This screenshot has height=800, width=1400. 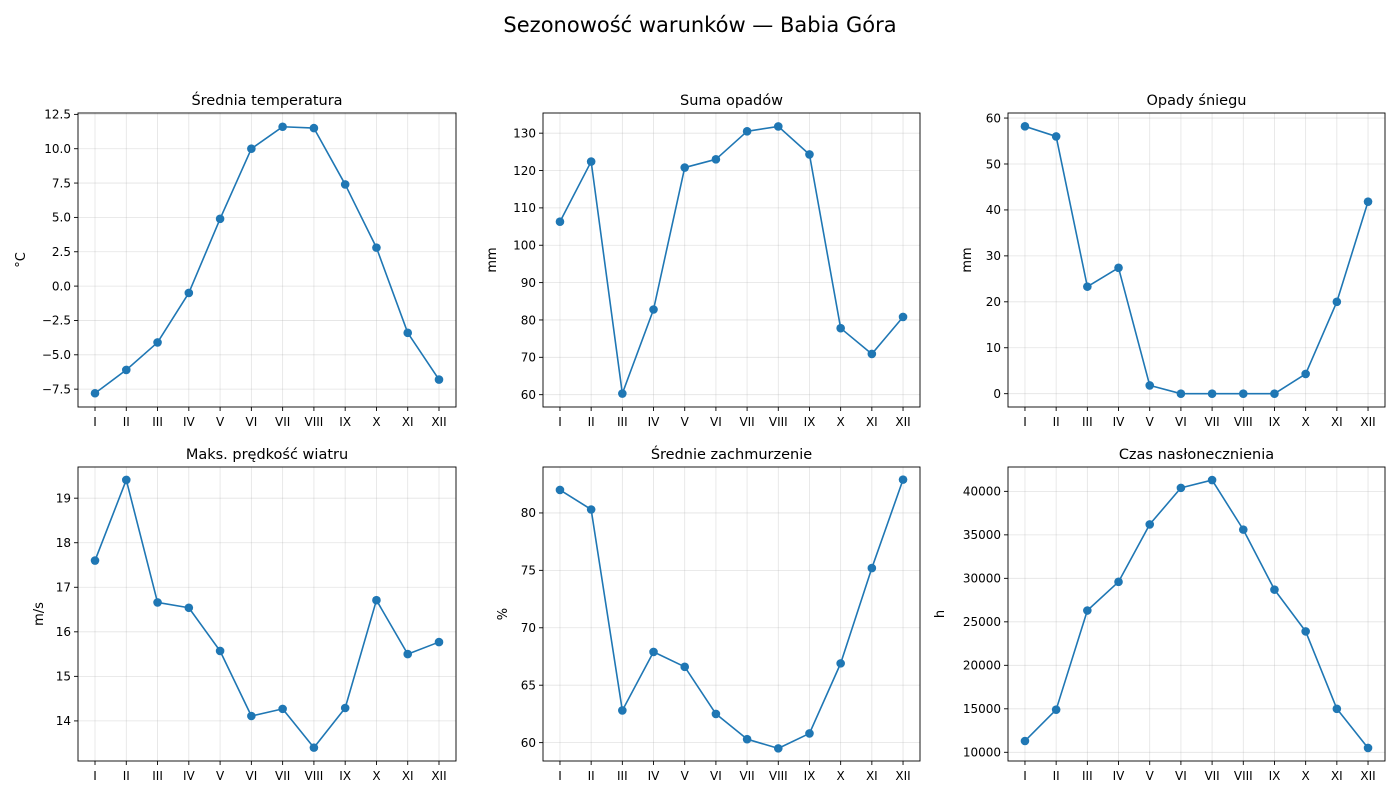 What do you see at coordinates (56, 321) in the screenshot?
I see `y-tick-label: −2.5` at bounding box center [56, 321].